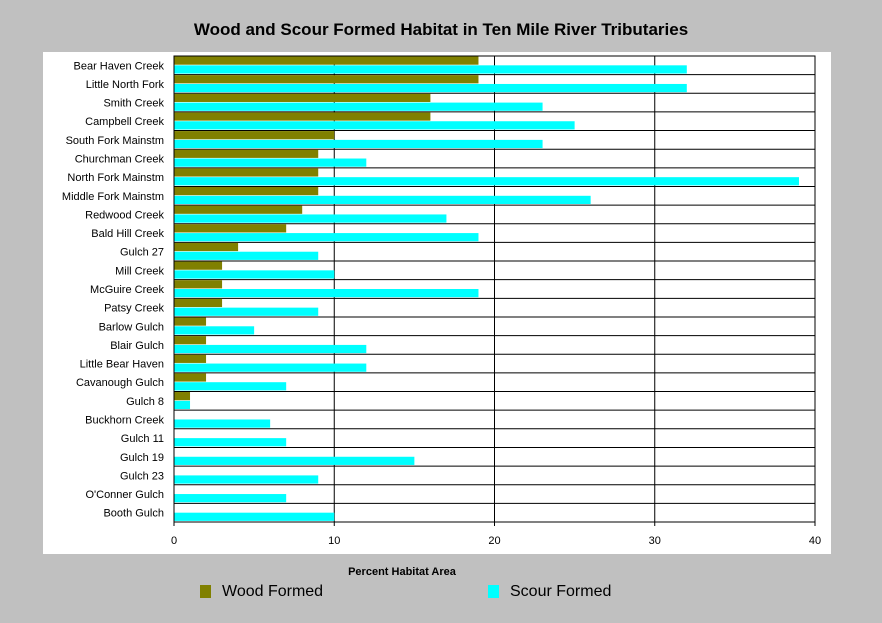 This screenshot has width=882, height=623. I want to click on category-label: Campbell Creek, so click(124, 122).